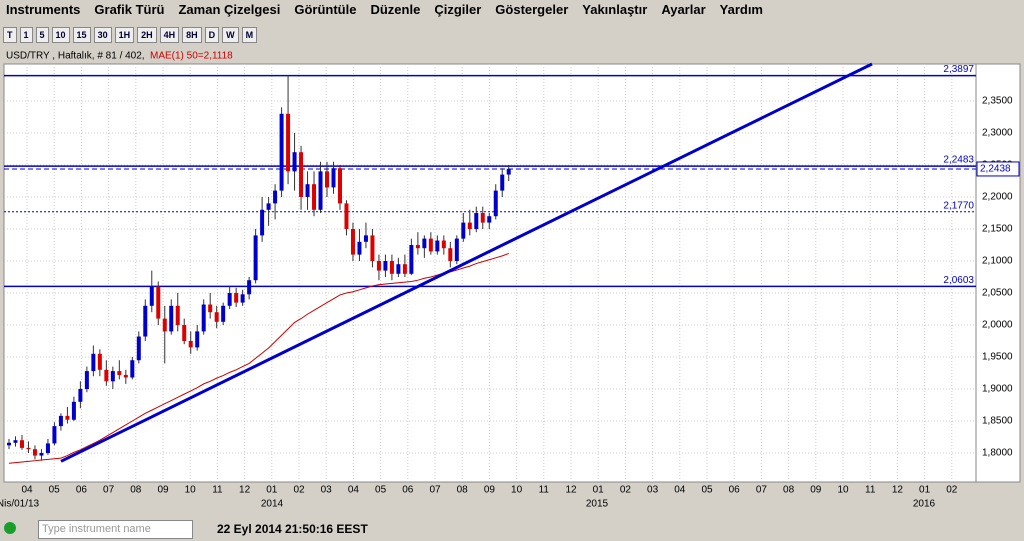 Image resolution: width=1024 pixels, height=541 pixels. Describe the element at coordinates (741, 9) in the screenshot. I see `menu-item: Yardım` at that location.